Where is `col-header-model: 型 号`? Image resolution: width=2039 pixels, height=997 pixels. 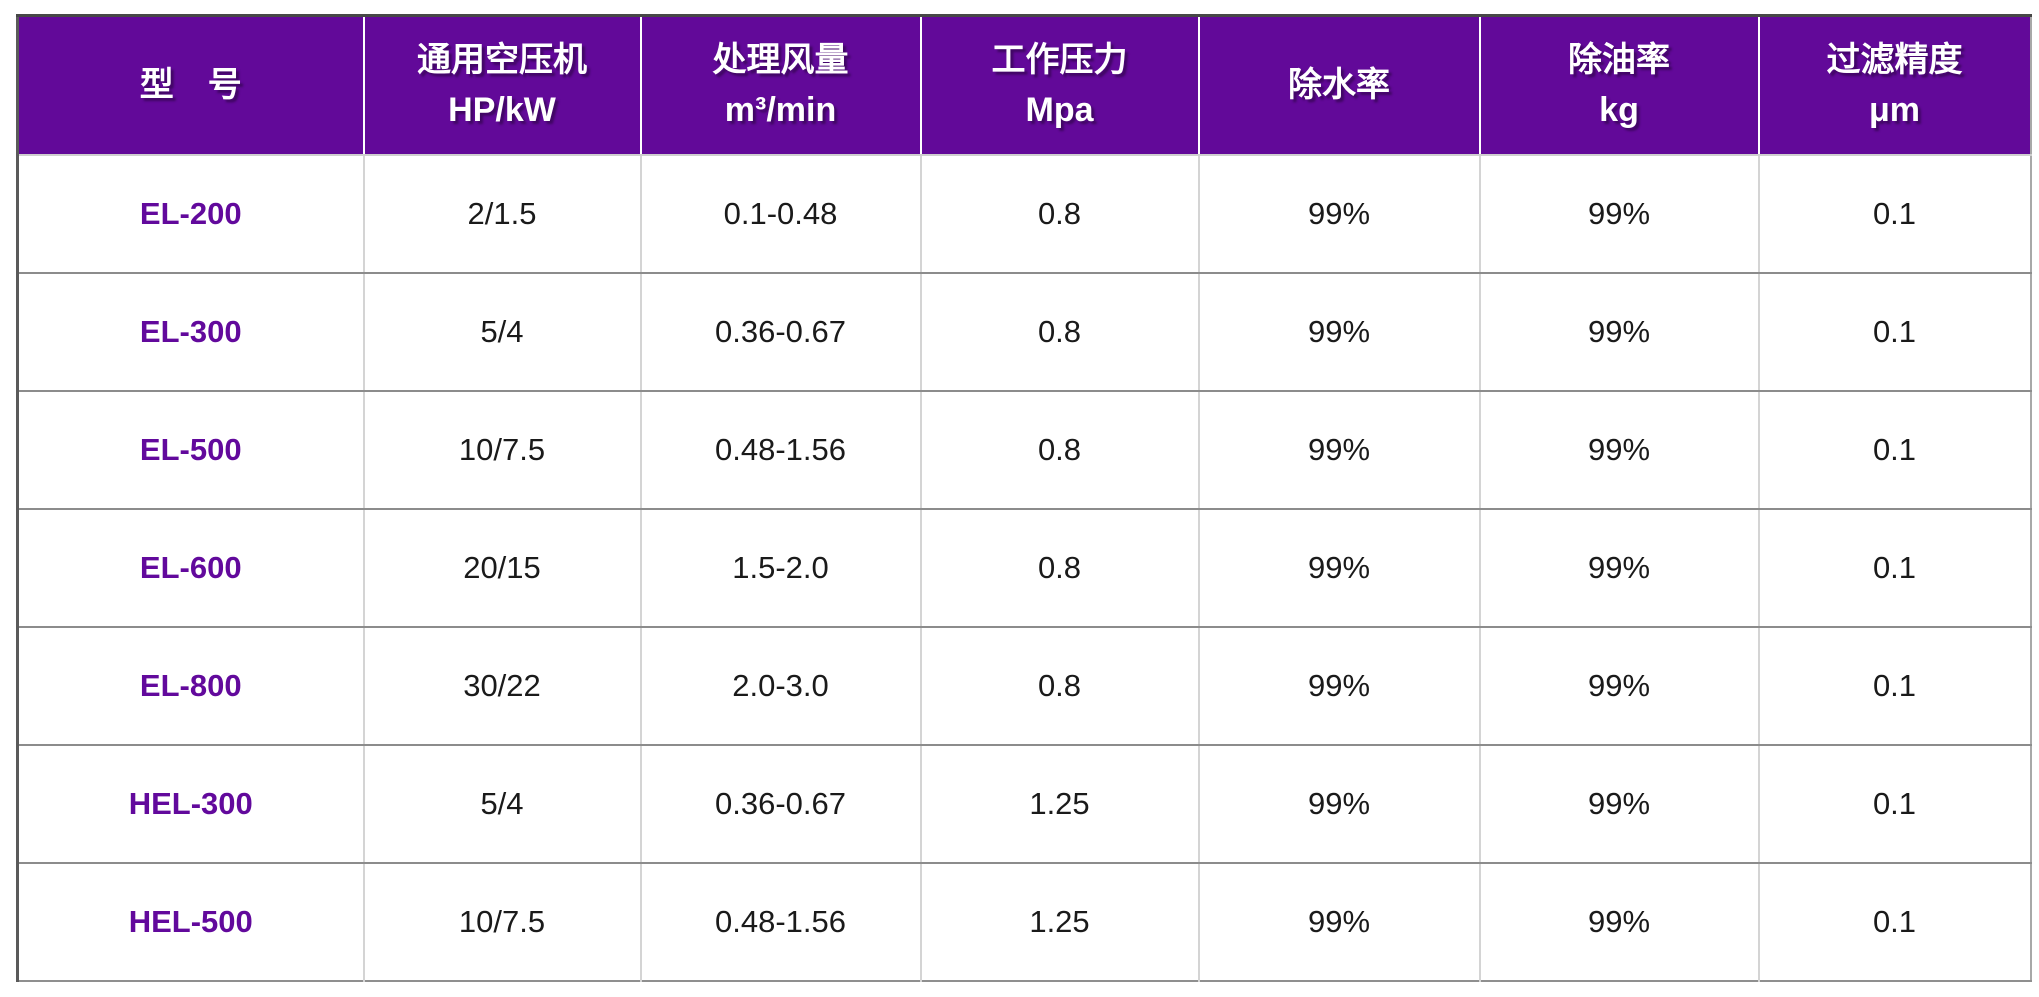 col-header-model: 型 号 is located at coordinates (191, 85).